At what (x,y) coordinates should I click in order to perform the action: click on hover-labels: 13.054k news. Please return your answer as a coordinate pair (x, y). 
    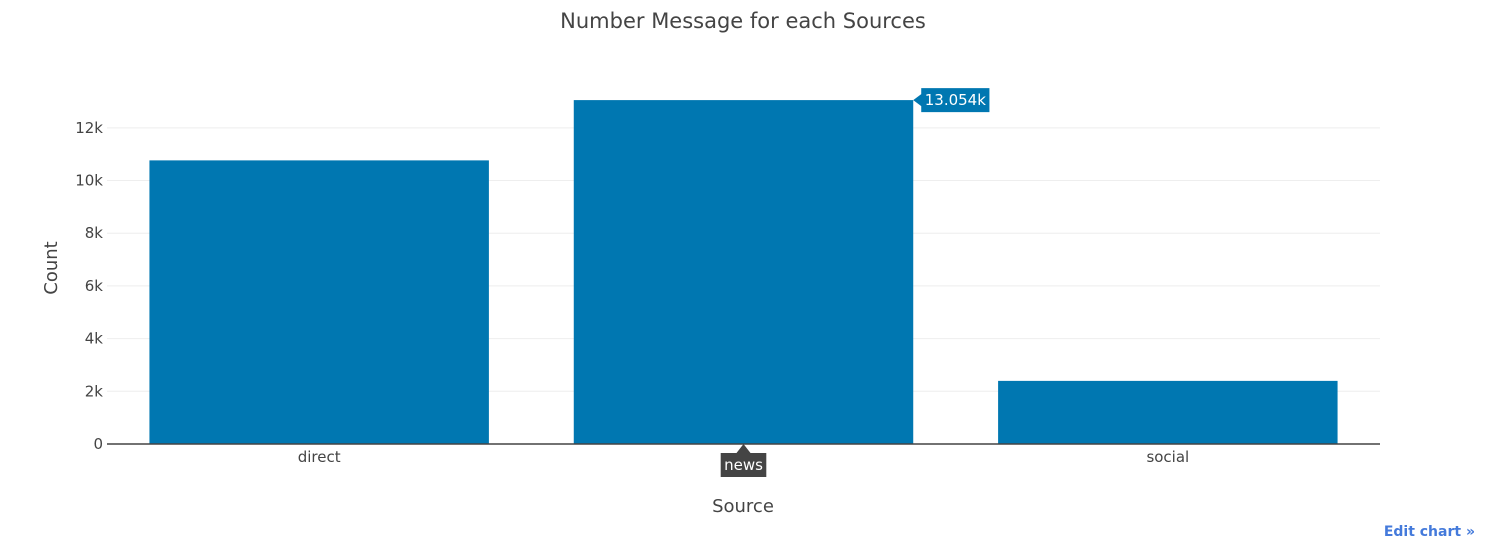
    Looking at the image, I should click on (855, 282).